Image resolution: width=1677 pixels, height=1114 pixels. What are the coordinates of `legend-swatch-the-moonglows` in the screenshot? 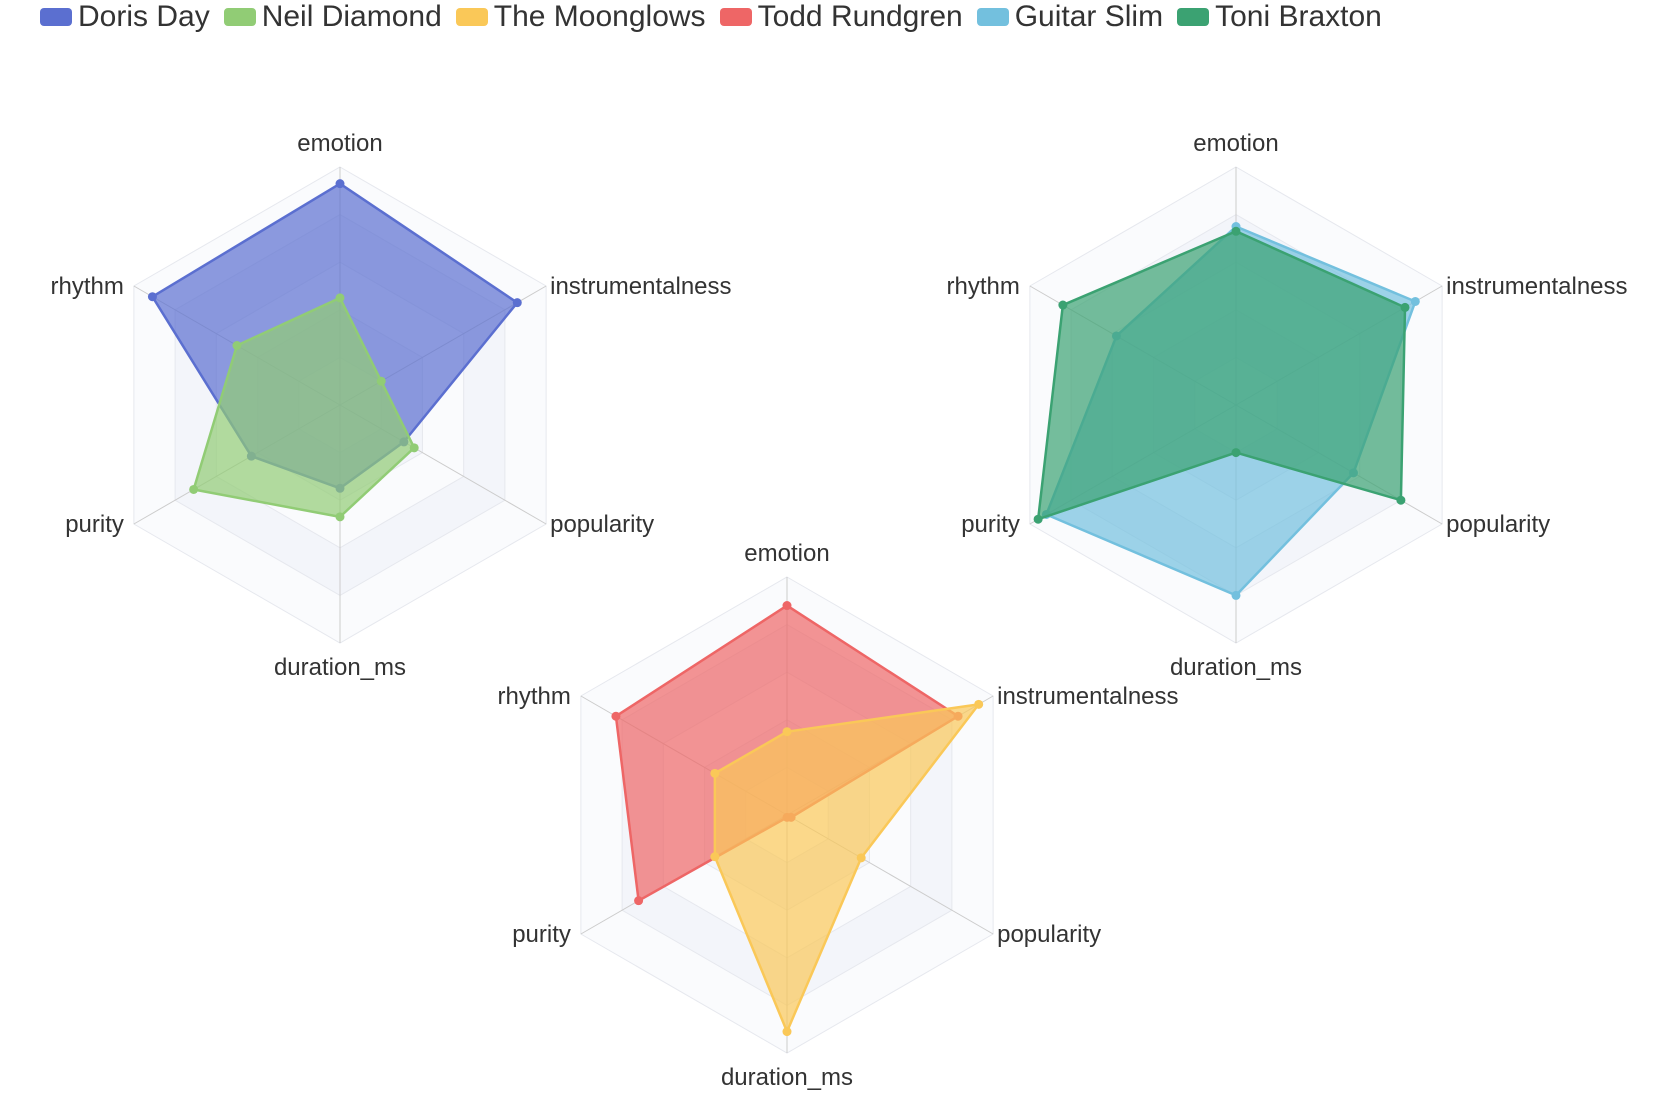 It's located at (471, 17).